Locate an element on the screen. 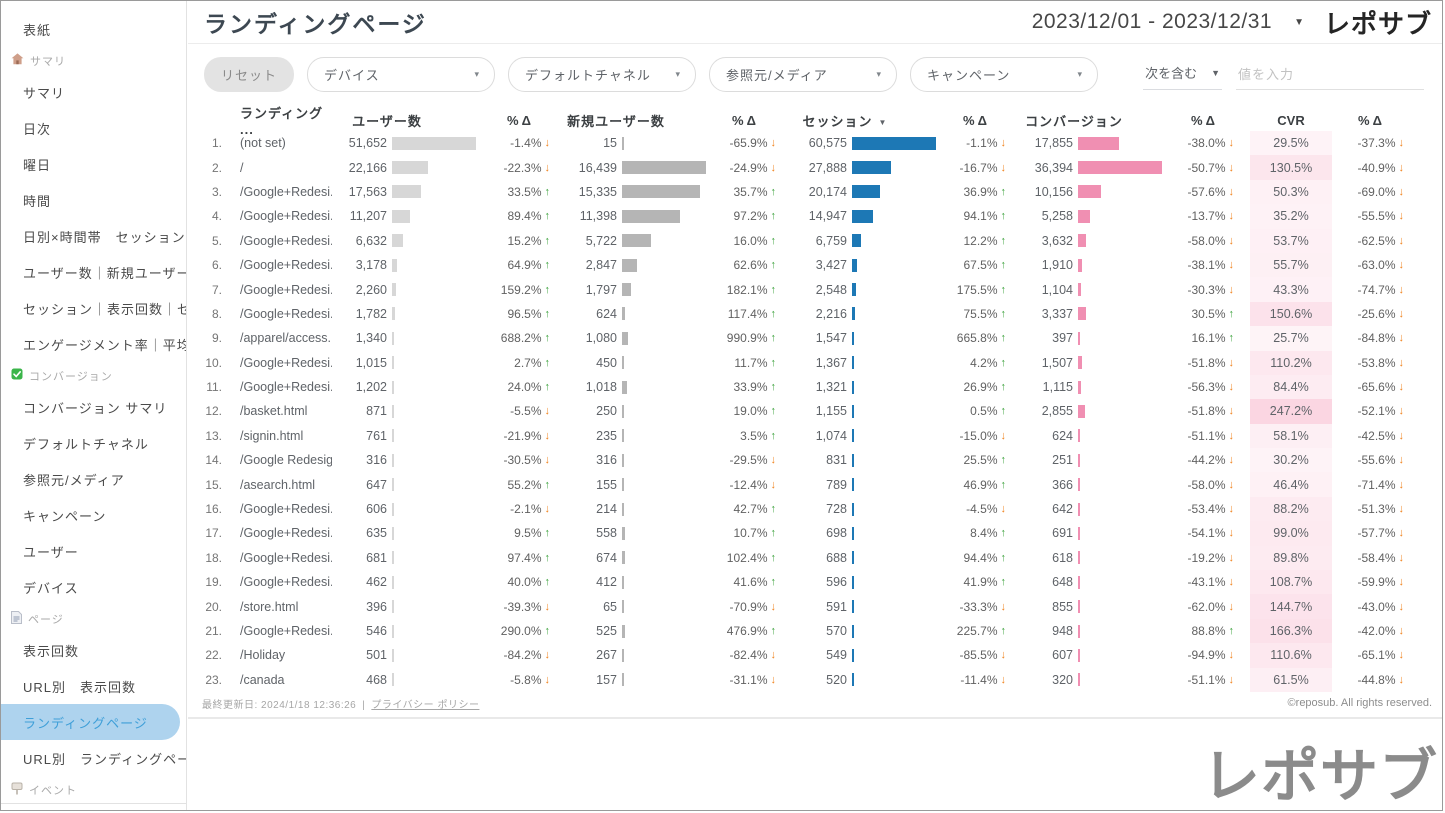  sidebar-item: コンバージョン サマリ is located at coordinates (95, 408).